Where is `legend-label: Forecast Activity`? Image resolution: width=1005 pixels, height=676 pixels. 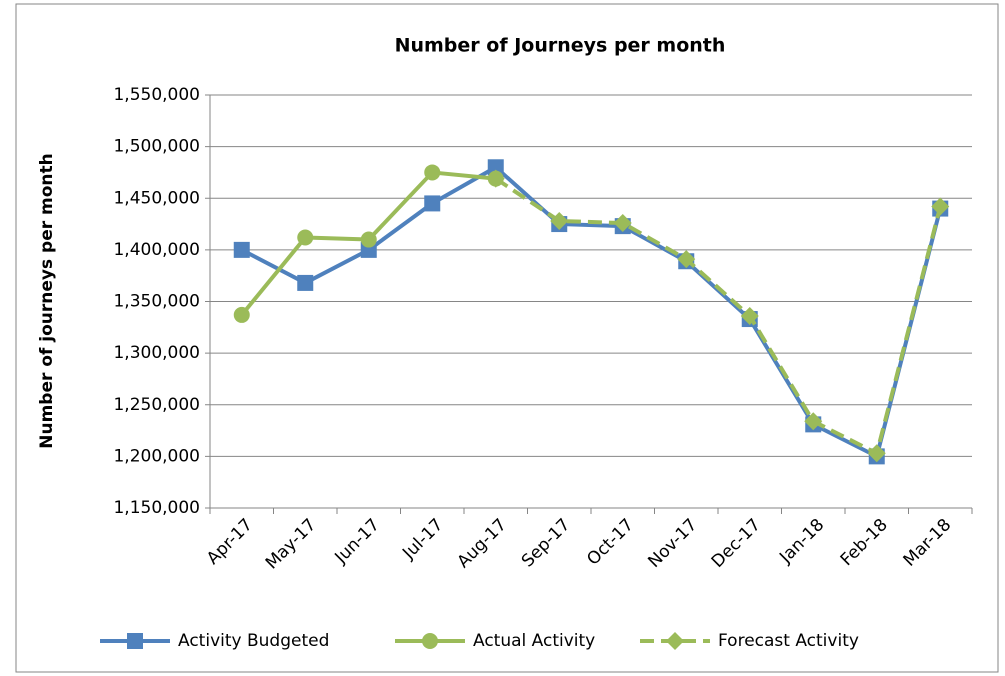
legend-label: Forecast Activity is located at coordinates (788, 641).